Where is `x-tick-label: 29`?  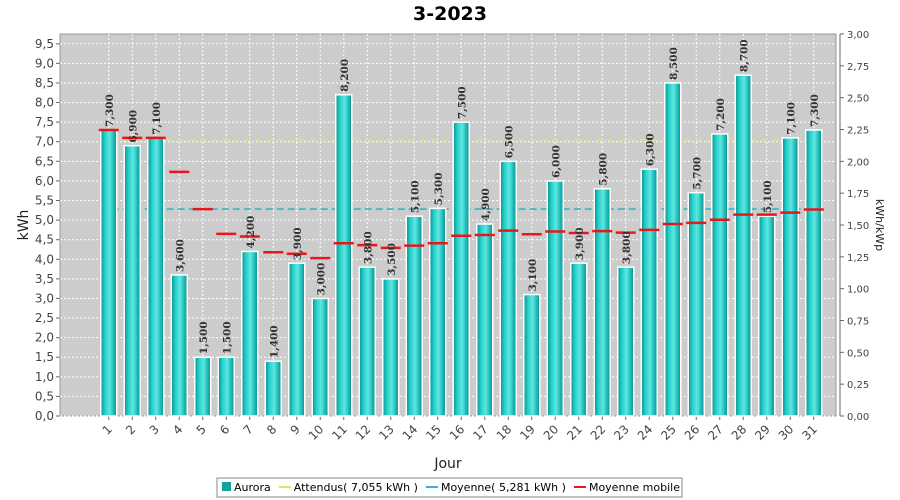 x-tick-label: 29 is located at coordinates (762, 432).